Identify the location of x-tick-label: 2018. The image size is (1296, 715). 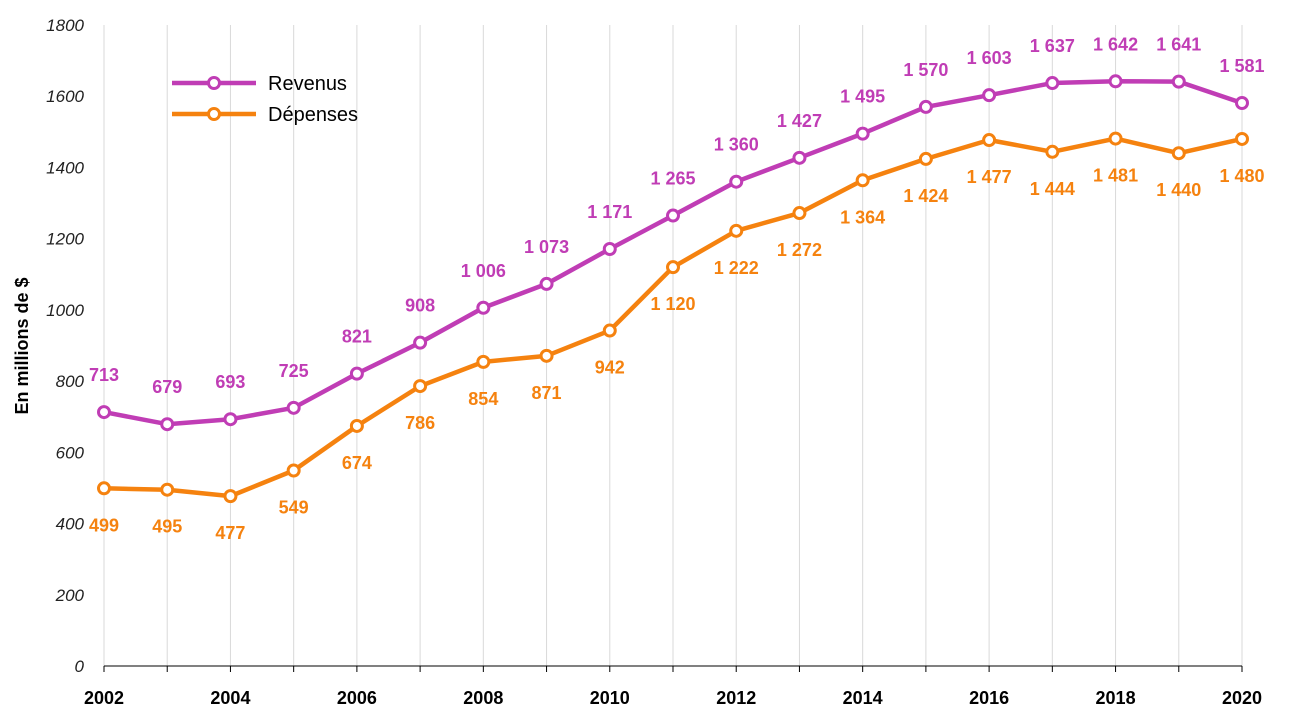
(1116, 698).